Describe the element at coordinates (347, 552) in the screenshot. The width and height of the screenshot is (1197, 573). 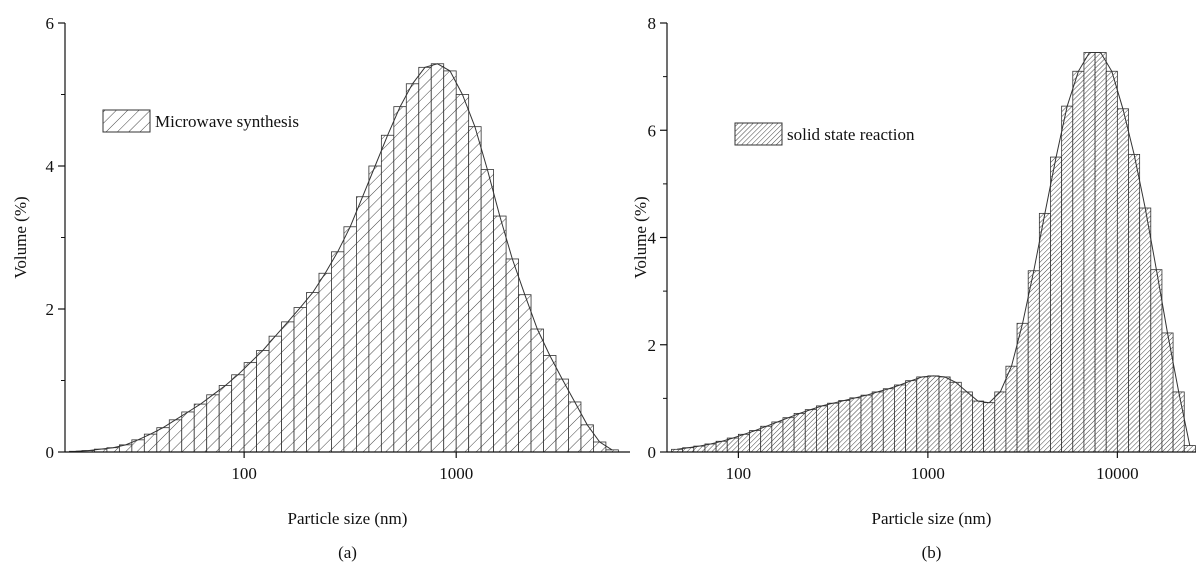
I see `caption: (a)` at that location.